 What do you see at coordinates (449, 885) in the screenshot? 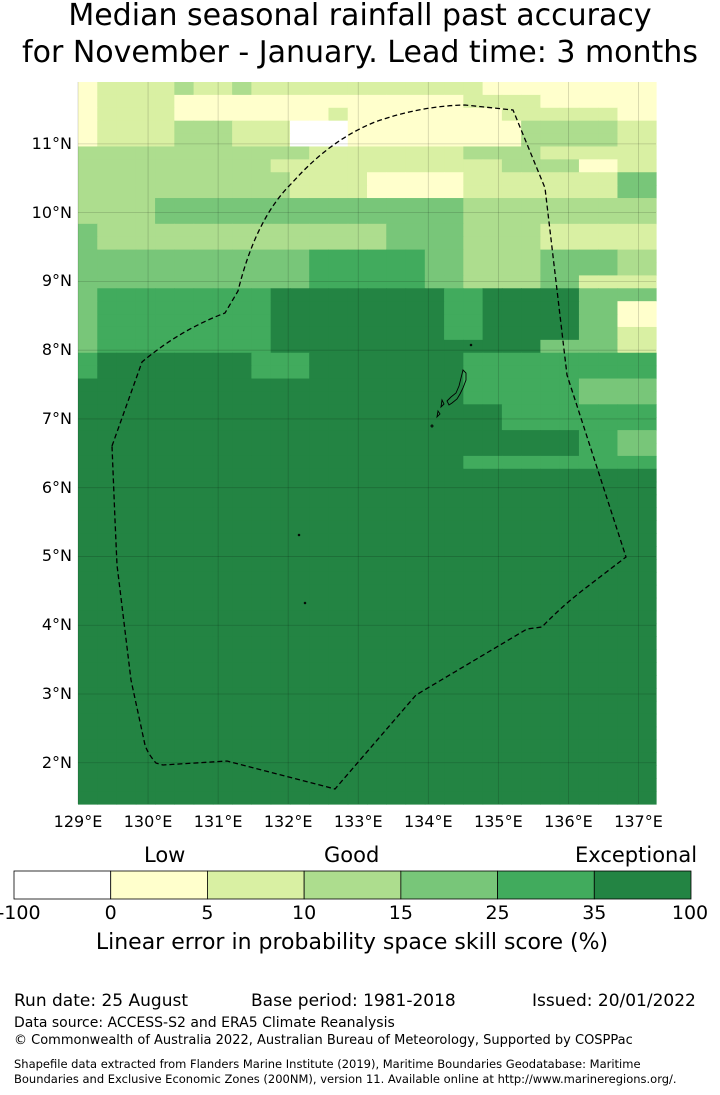
I see `colorbar-segment` at bounding box center [449, 885].